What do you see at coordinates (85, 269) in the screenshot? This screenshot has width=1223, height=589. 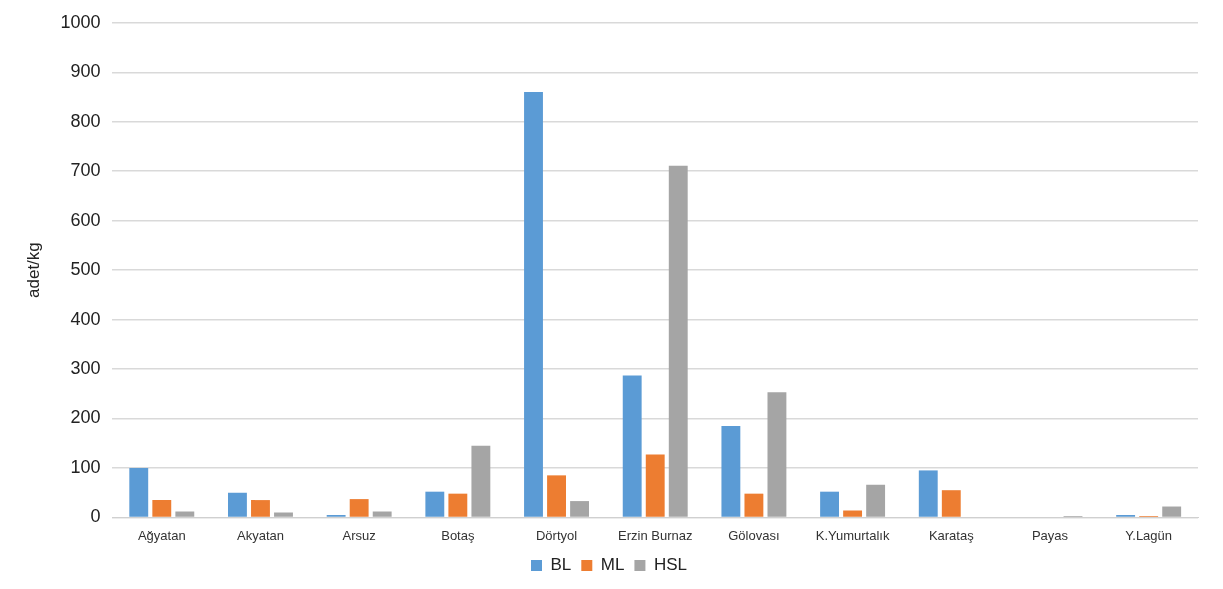 I see `y-tick-label: 500` at bounding box center [85, 269].